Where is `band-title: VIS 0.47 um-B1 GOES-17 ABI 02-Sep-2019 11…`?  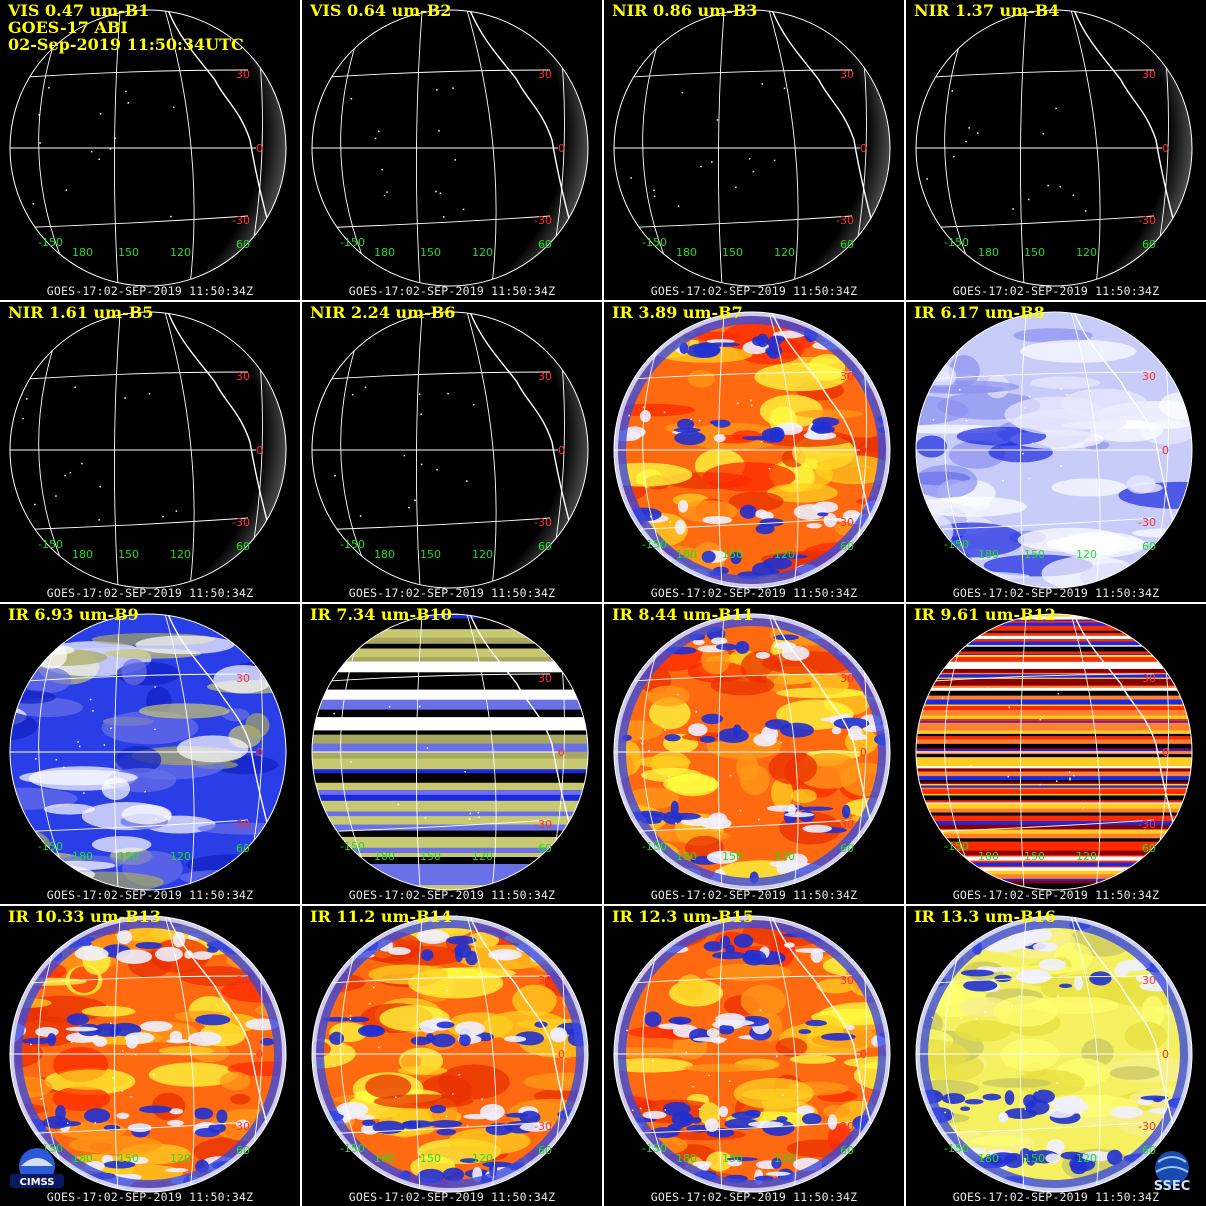
band-title: VIS 0.47 um-B1 GOES-17 ABI 02-Sep-2019 11… is located at coordinates (126, 27).